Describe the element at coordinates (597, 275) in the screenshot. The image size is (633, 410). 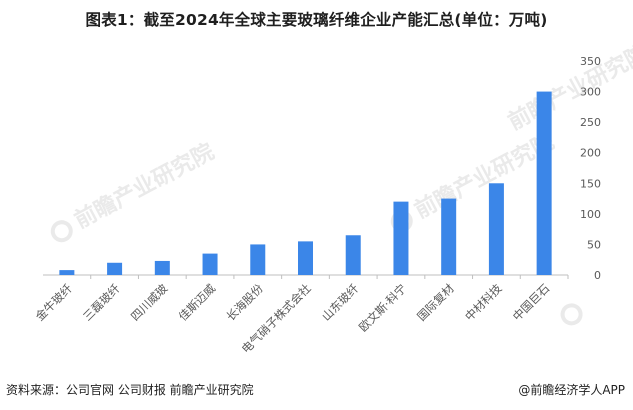
I see `y-tick-label: 0` at that location.